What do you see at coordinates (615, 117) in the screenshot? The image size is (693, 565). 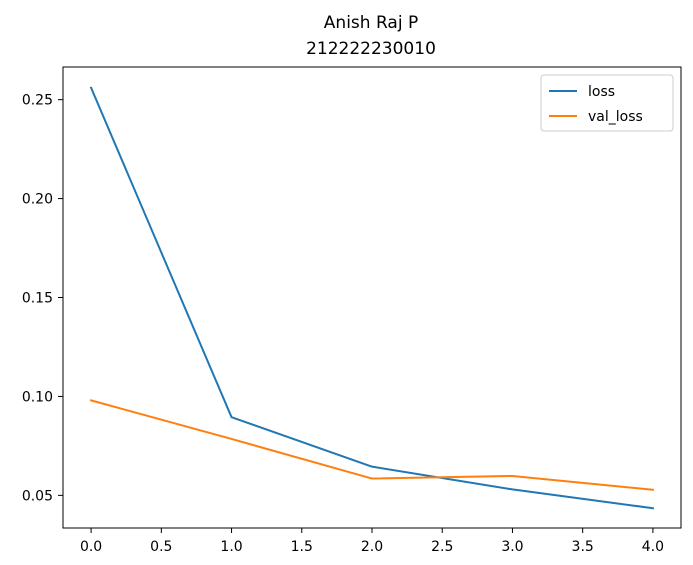 I see `legend-label: val_loss` at bounding box center [615, 117].